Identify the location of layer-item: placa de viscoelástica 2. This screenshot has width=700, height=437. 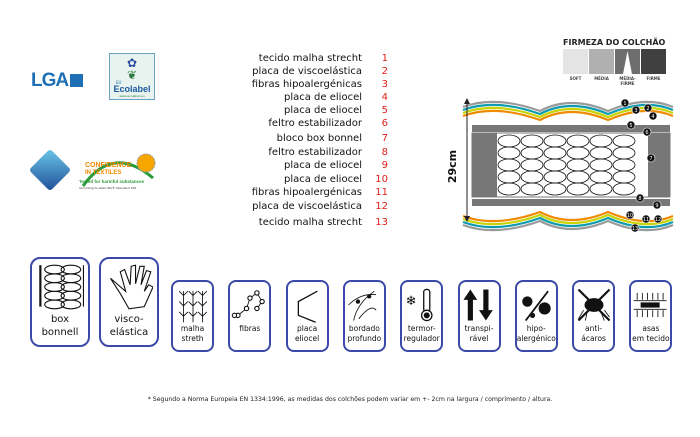
(303, 71).